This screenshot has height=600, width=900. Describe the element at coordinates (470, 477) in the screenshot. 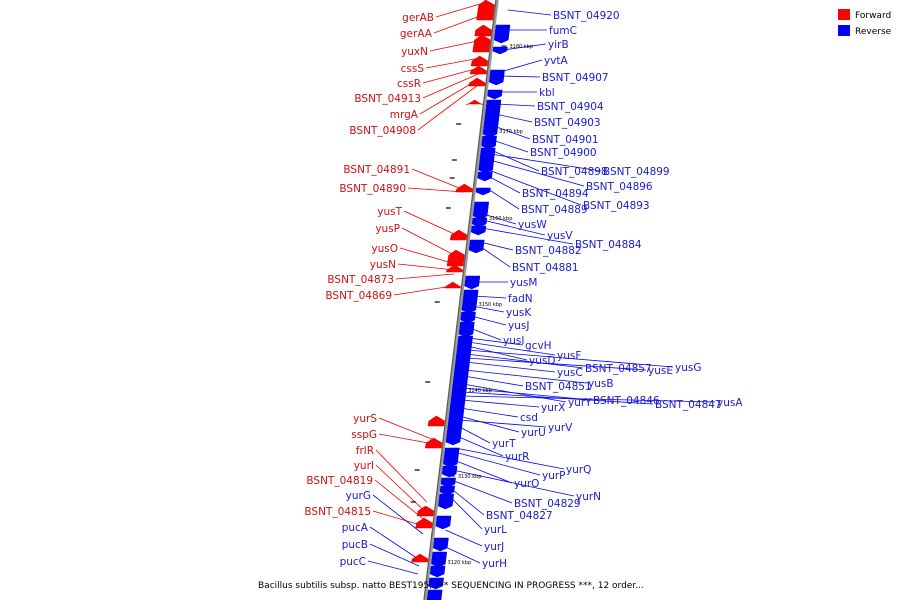

I see `kbp-tick-label: 3130 kbp` at that location.